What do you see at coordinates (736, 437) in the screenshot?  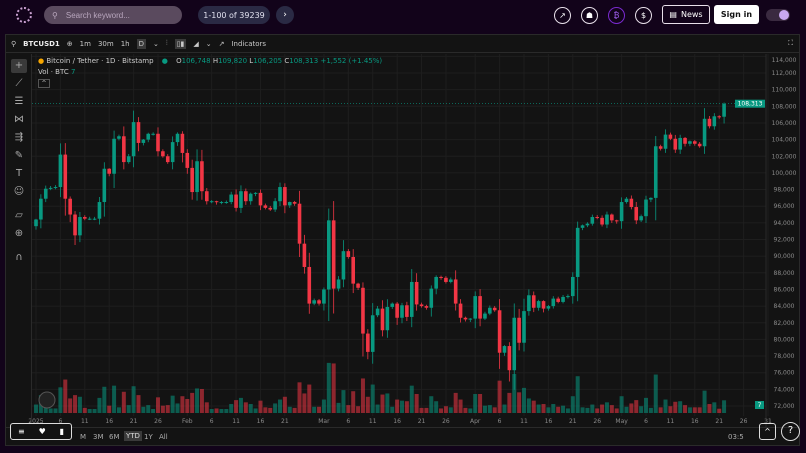 I see `clock: 03:5` at bounding box center [736, 437].